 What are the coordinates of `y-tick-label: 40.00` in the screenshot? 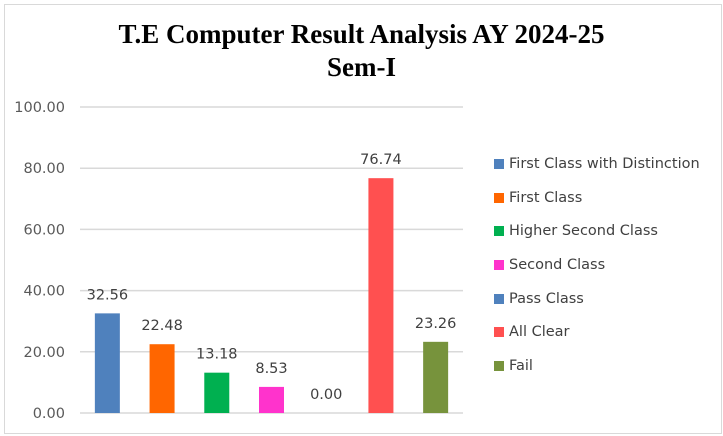 It's located at (44, 292).